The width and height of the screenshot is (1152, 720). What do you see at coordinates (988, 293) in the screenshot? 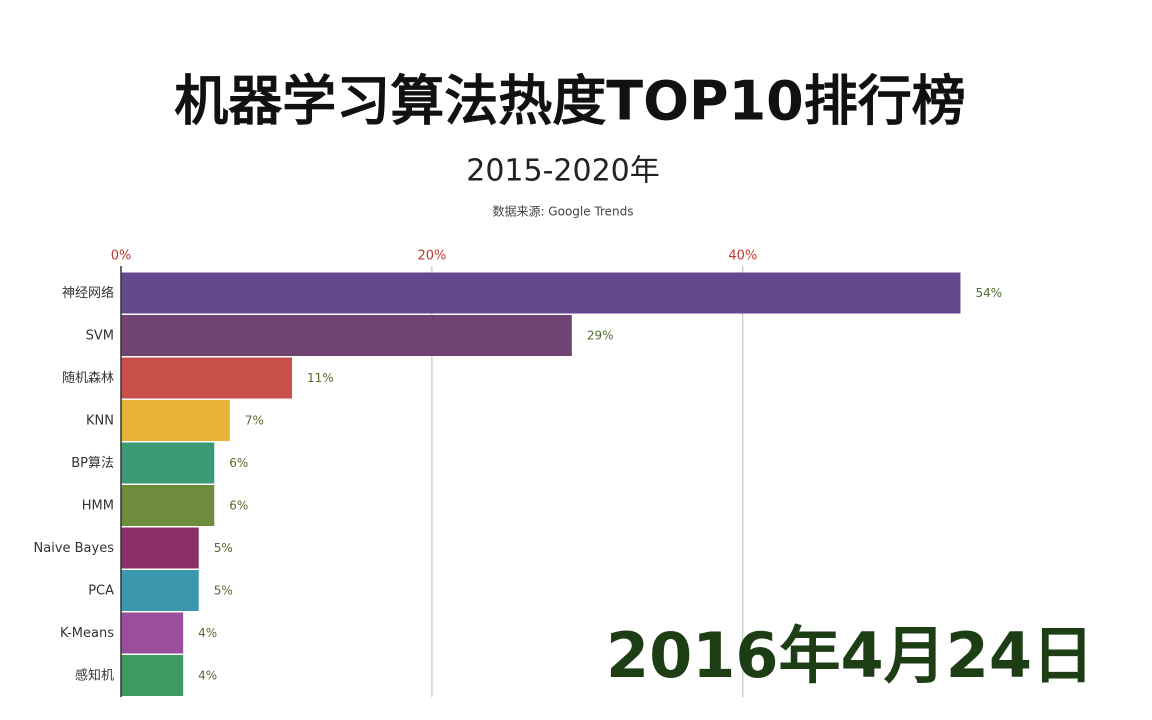
I see `value-label: 54%` at bounding box center [988, 293].